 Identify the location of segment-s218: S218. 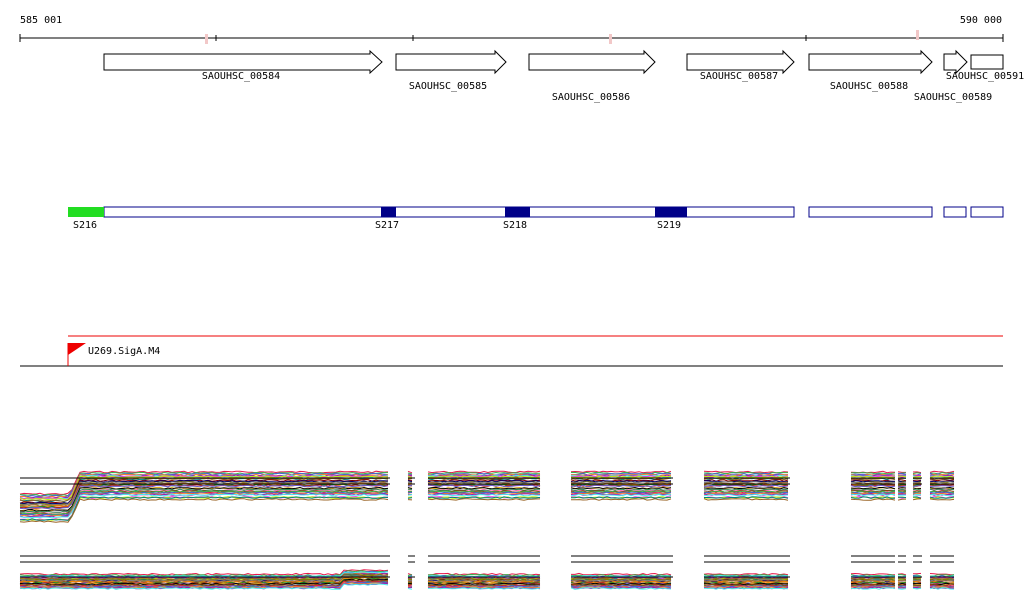
(516, 219).